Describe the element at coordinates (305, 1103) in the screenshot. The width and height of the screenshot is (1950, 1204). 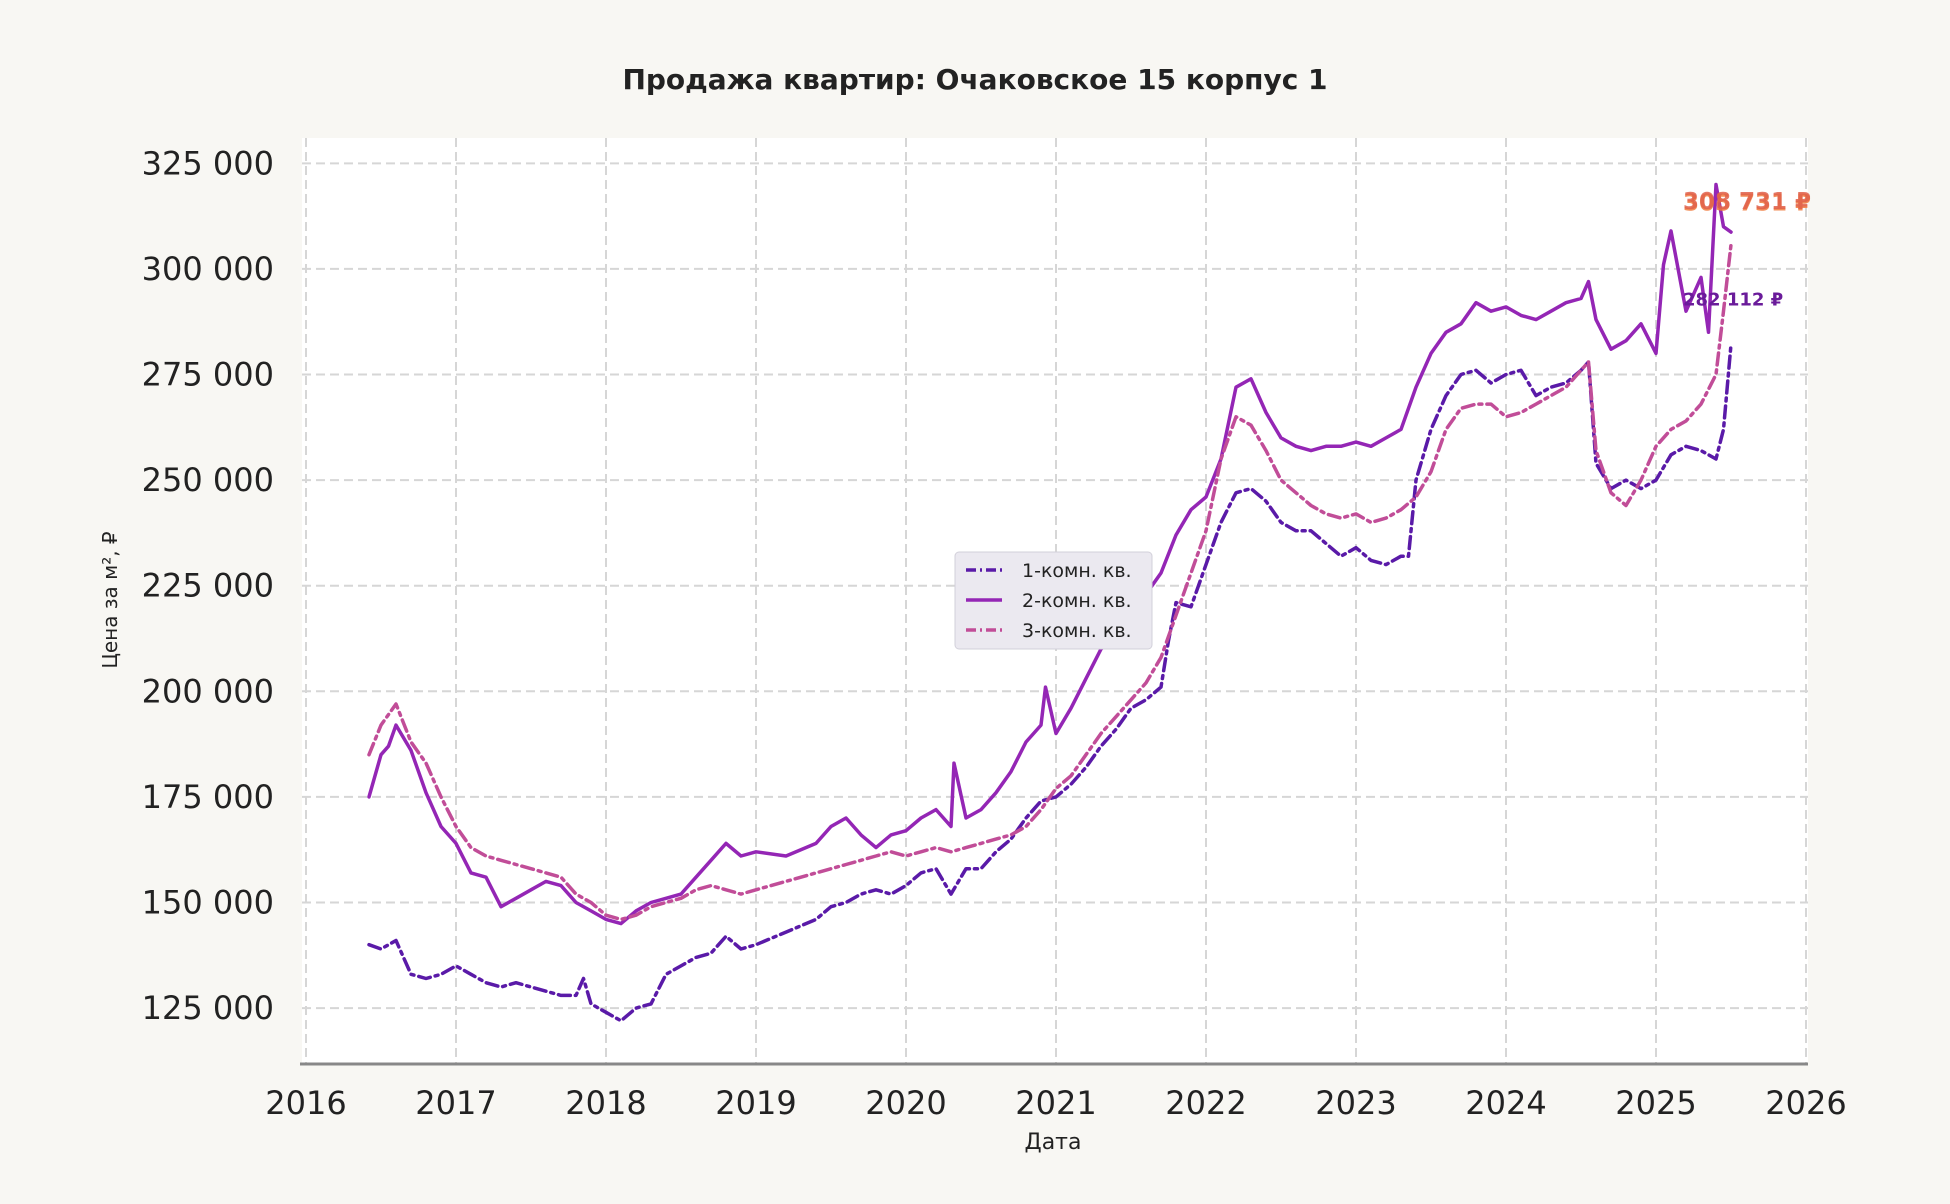
I see `x-tick-label-0: 2016` at that location.